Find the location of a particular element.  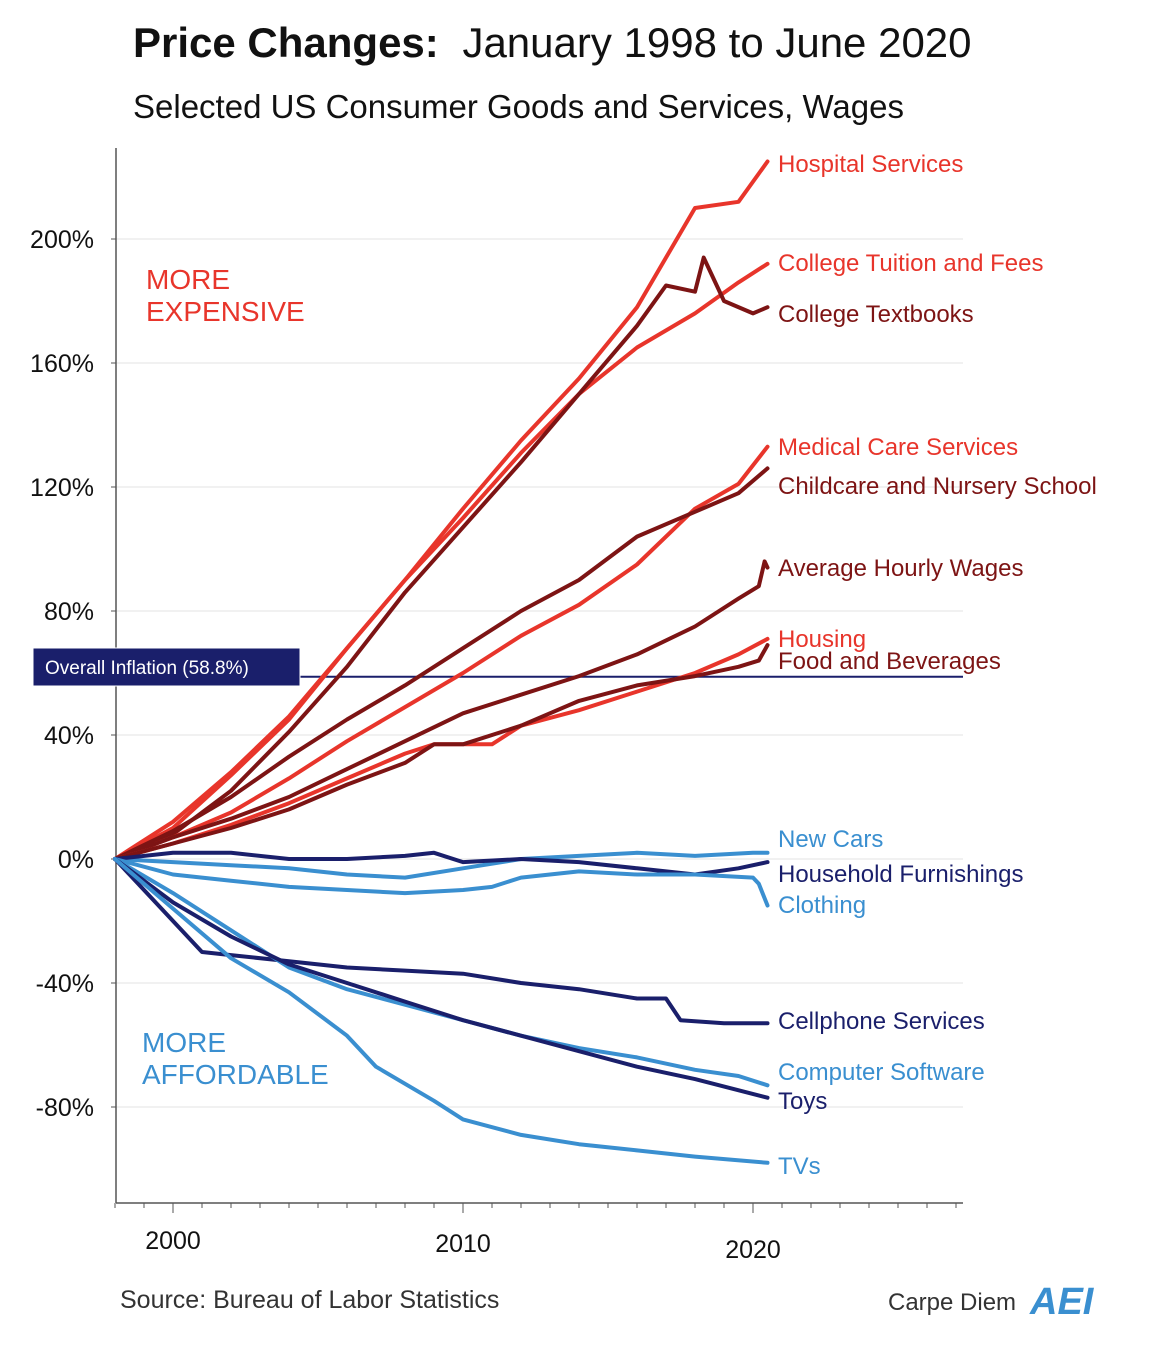

chart-title: Price Changes: January 1998 to June 2020 is located at coordinates (552, 42).